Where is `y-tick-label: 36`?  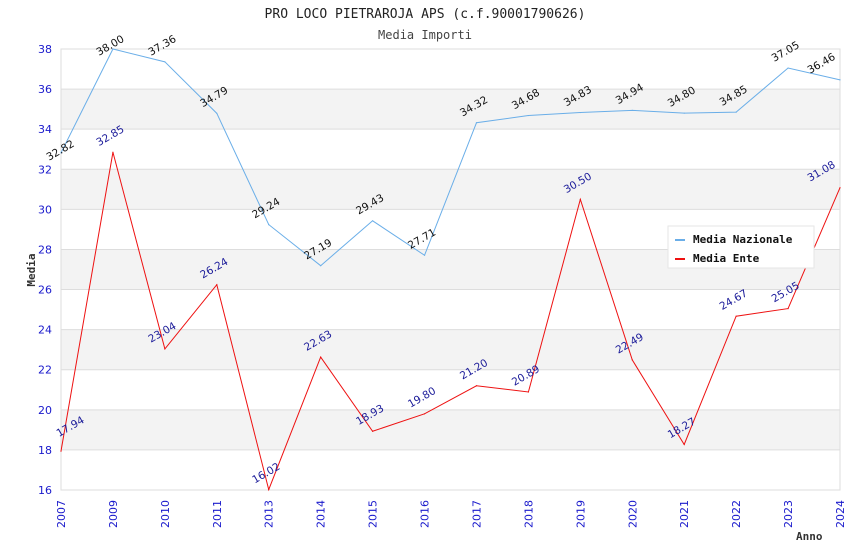 y-tick-label: 36 is located at coordinates (45, 89).